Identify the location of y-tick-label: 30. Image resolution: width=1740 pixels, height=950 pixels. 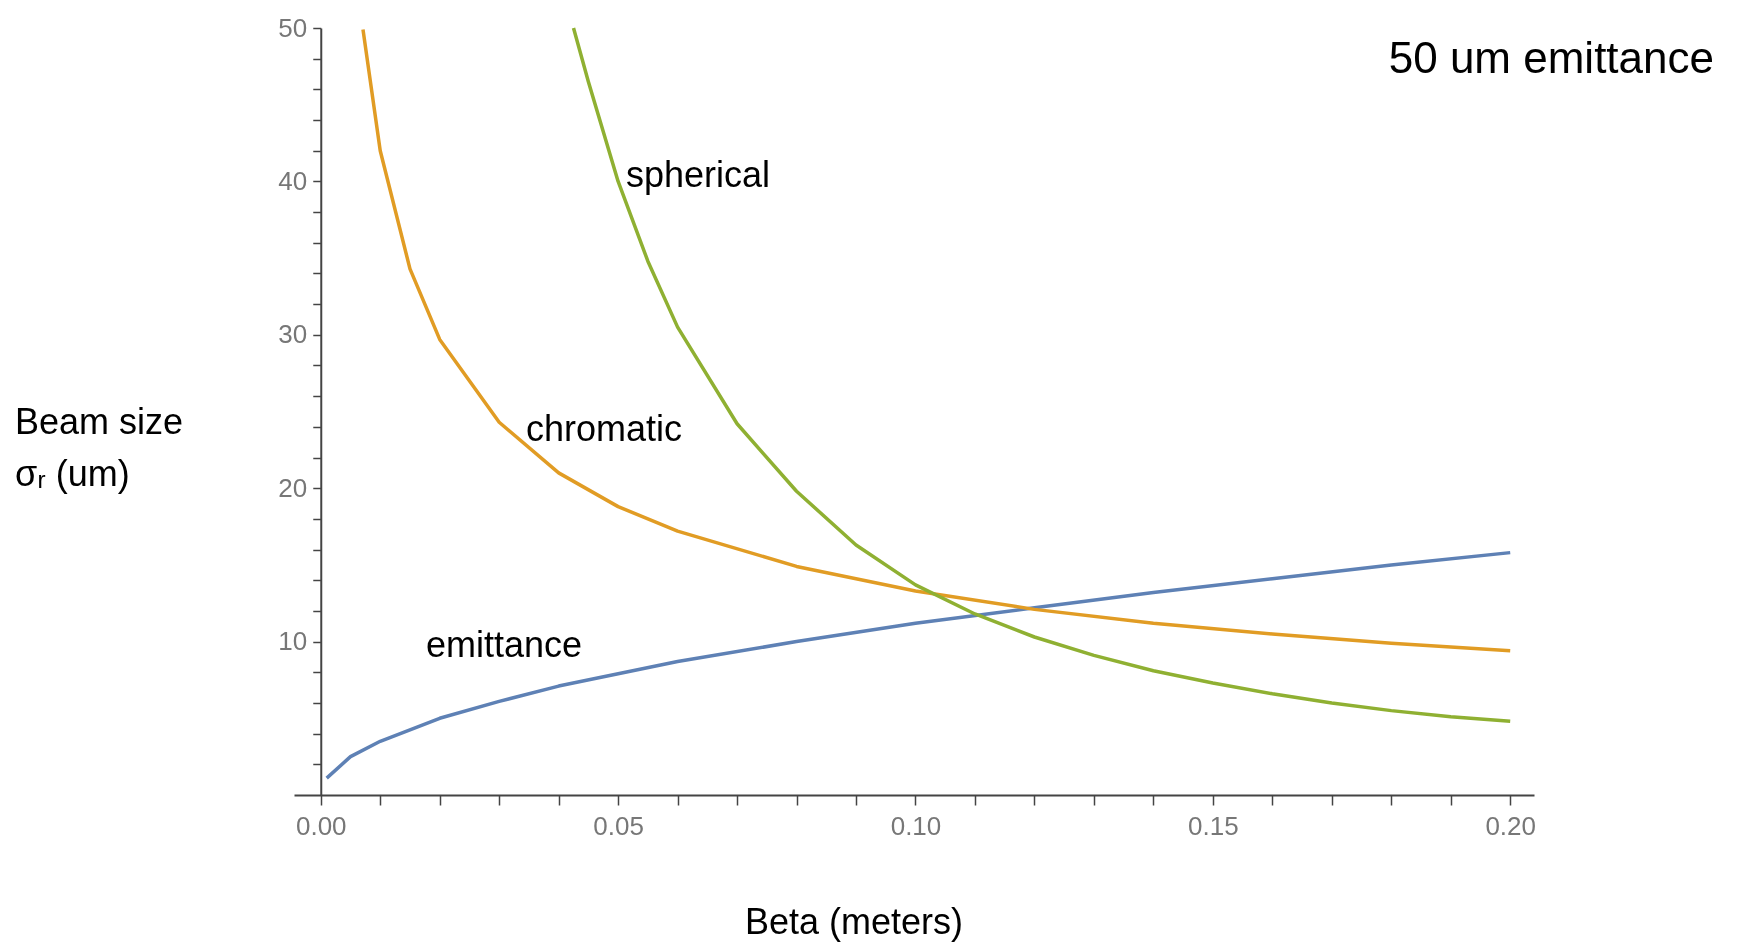
(293, 334).